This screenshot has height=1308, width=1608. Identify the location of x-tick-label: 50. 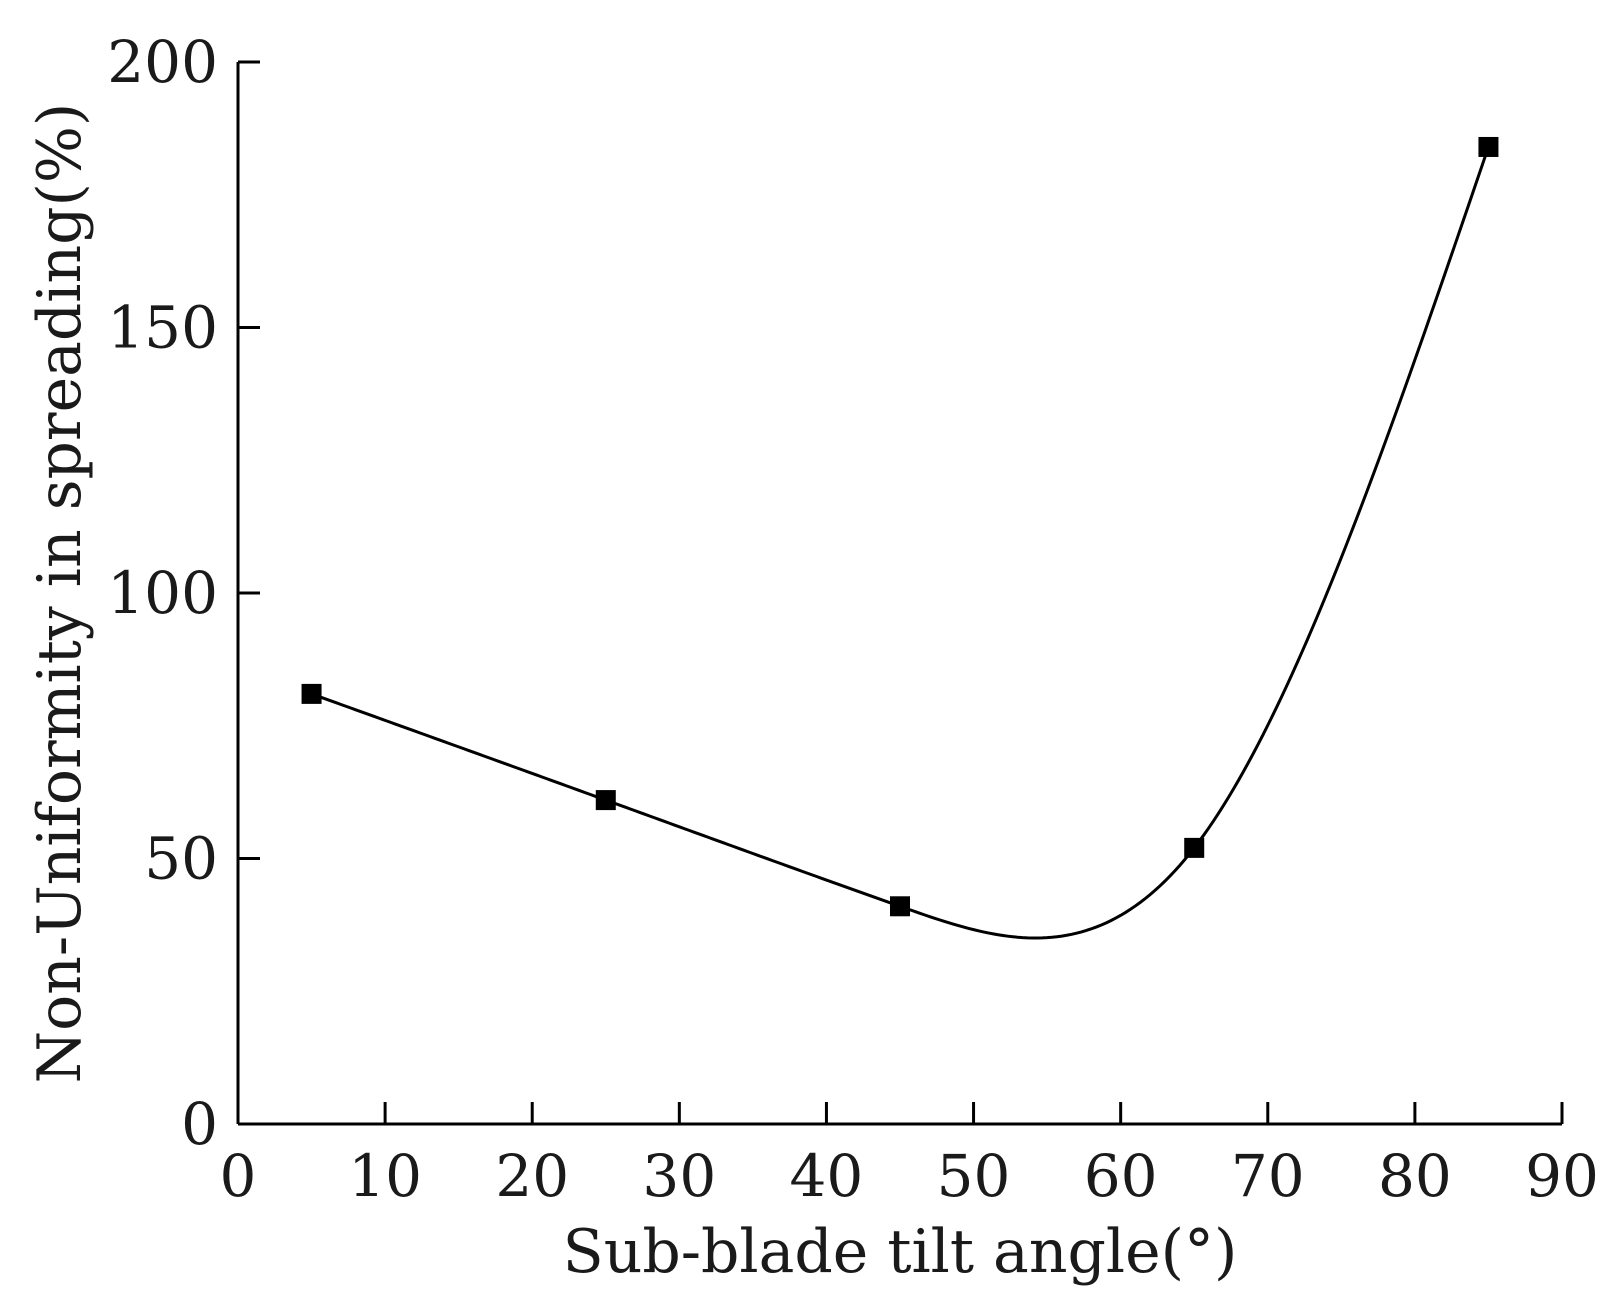
(974, 1176).